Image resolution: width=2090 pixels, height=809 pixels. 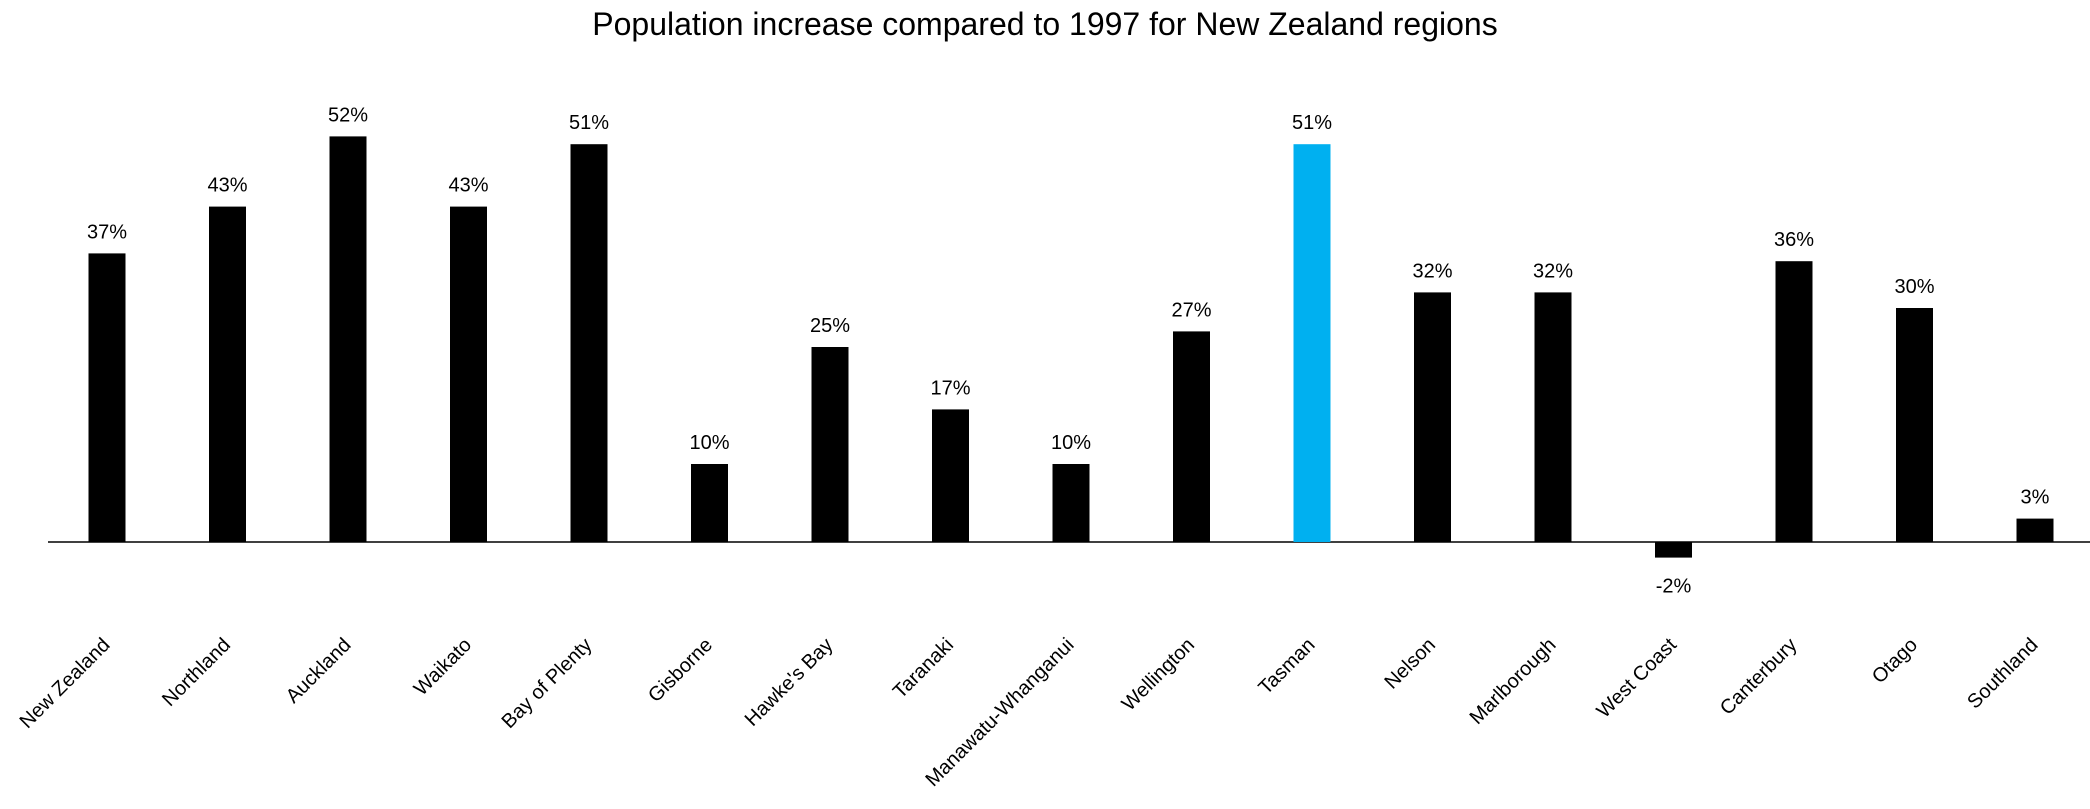 What do you see at coordinates (2035, 498) in the screenshot?
I see `data-label-southland: 3%` at bounding box center [2035, 498].